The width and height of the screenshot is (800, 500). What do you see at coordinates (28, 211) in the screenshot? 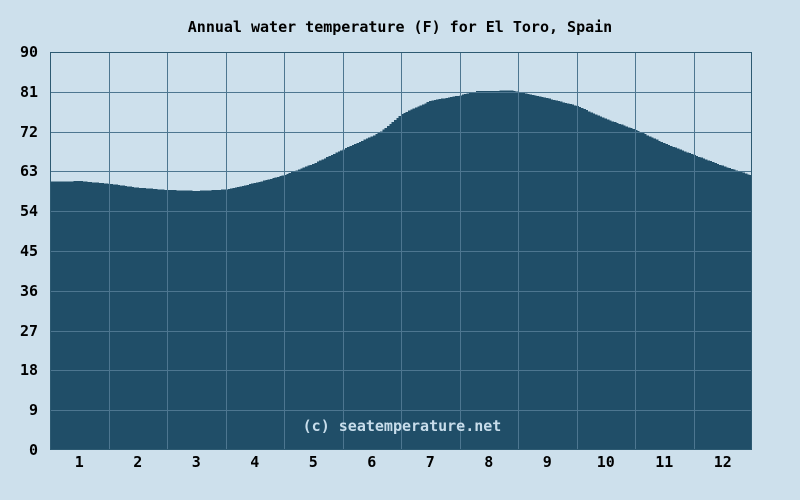
I see `y-tick-label: 54` at bounding box center [28, 211].